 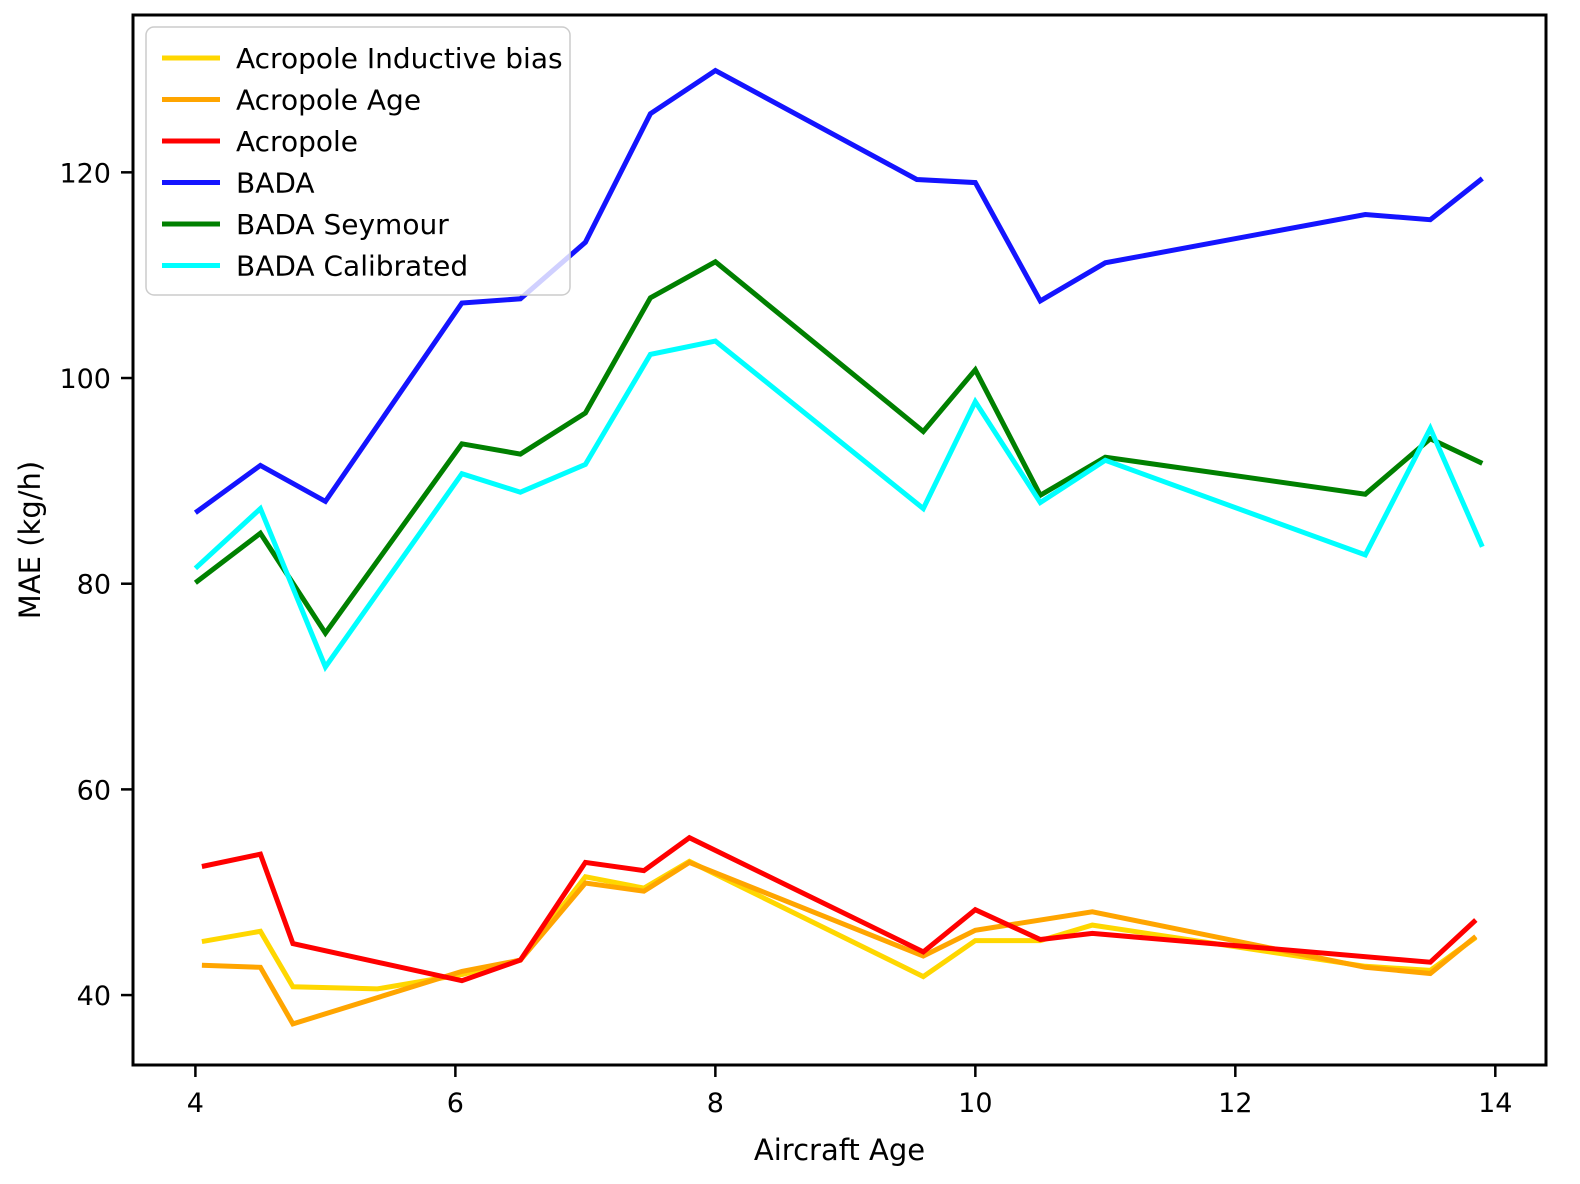 I want to click on x-tick-label: 6, so click(x=455, y=1103).